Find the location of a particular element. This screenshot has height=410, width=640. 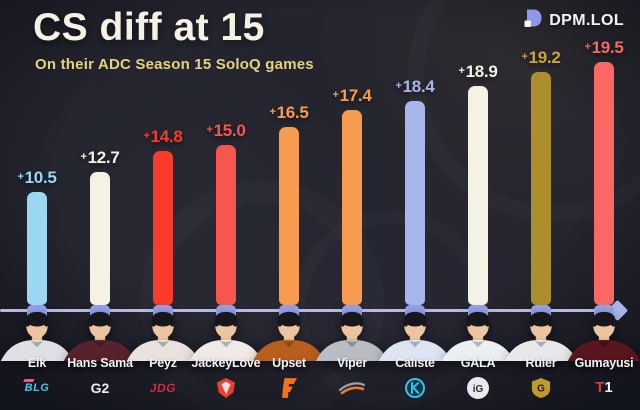

bar-column: +15.0 JackeyLove is located at coordinates (226, 205).